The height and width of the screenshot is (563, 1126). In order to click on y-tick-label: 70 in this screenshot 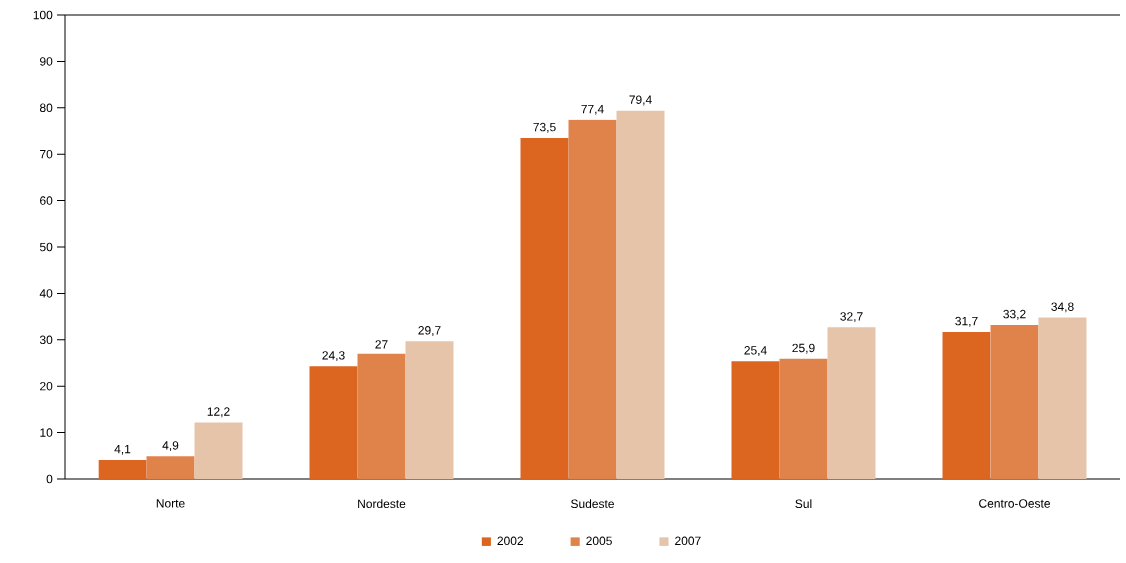, I will do `click(46, 154)`.